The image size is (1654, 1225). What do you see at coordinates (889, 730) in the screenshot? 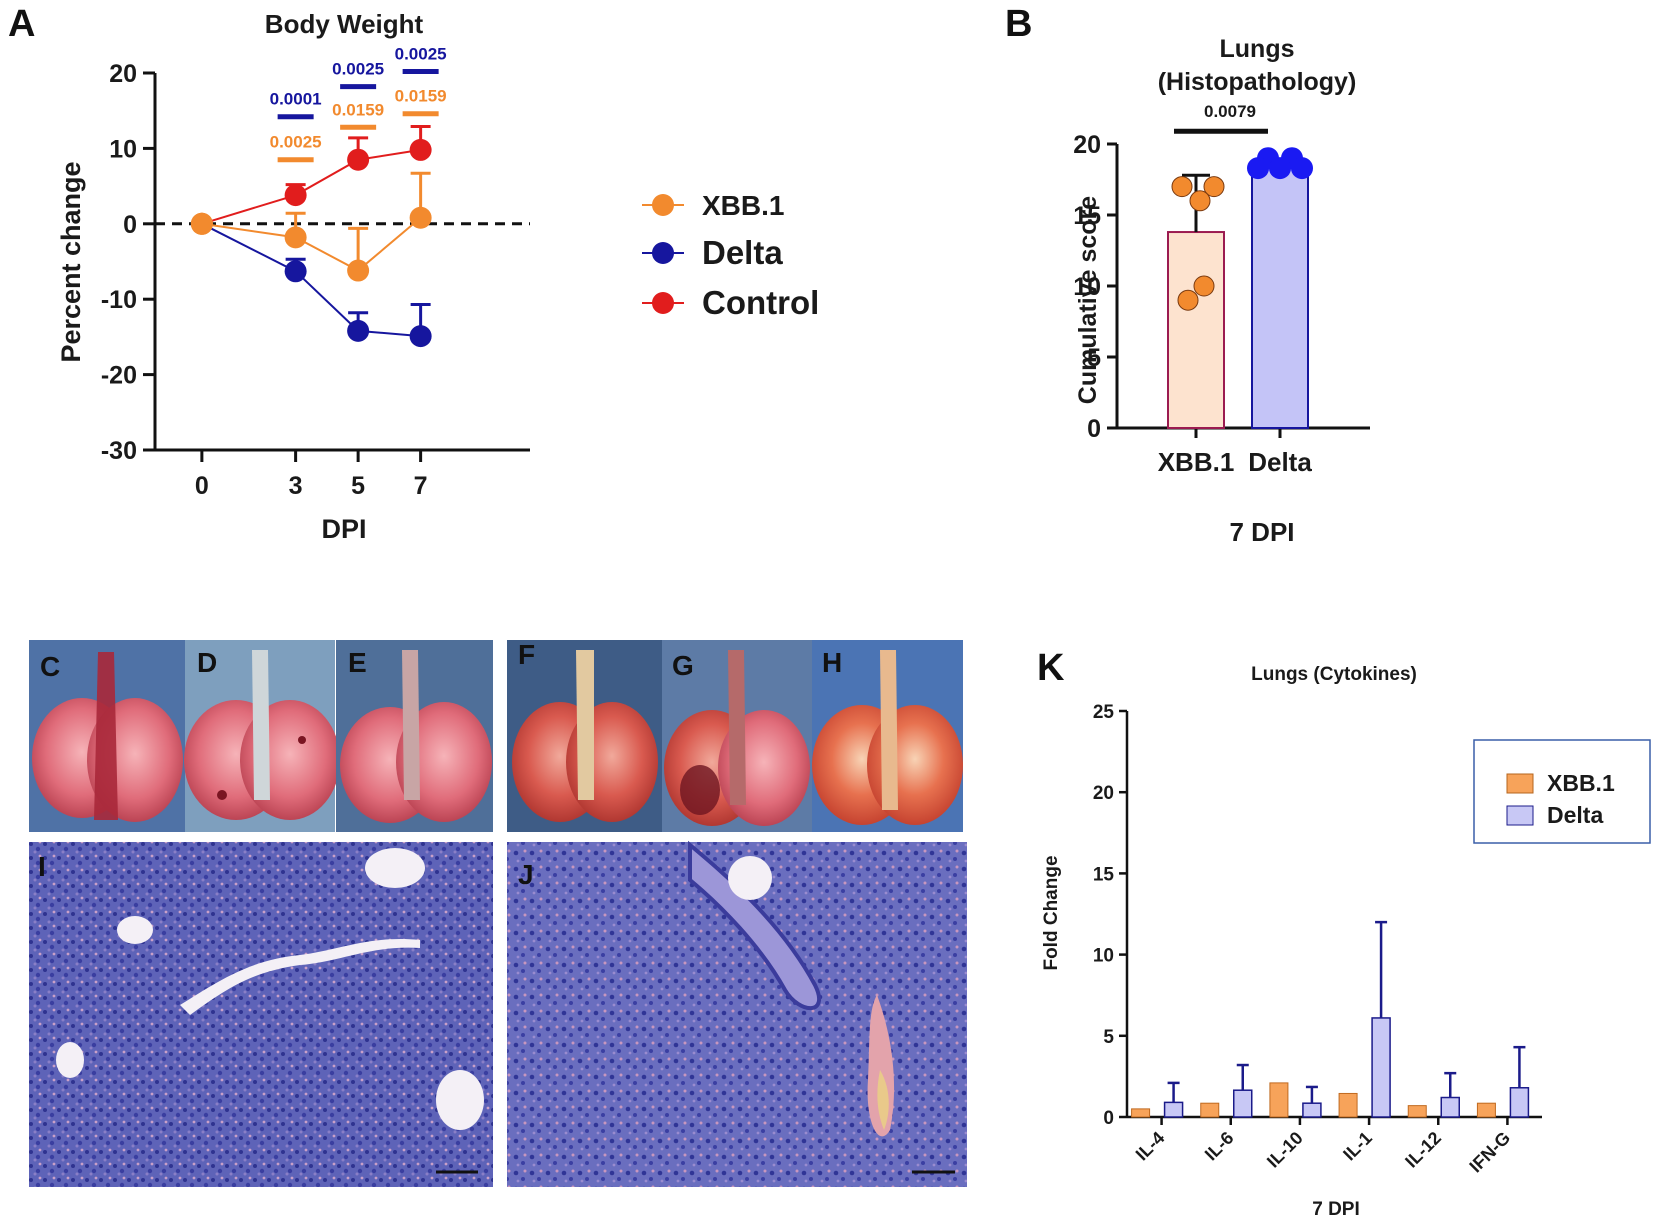
I see `photo-h-trachea` at bounding box center [889, 730].